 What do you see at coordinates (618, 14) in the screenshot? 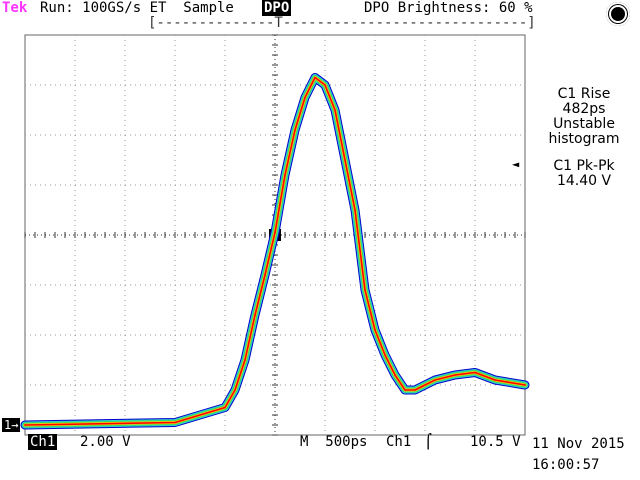
I see `acquisition-indicator-icon` at bounding box center [618, 14].